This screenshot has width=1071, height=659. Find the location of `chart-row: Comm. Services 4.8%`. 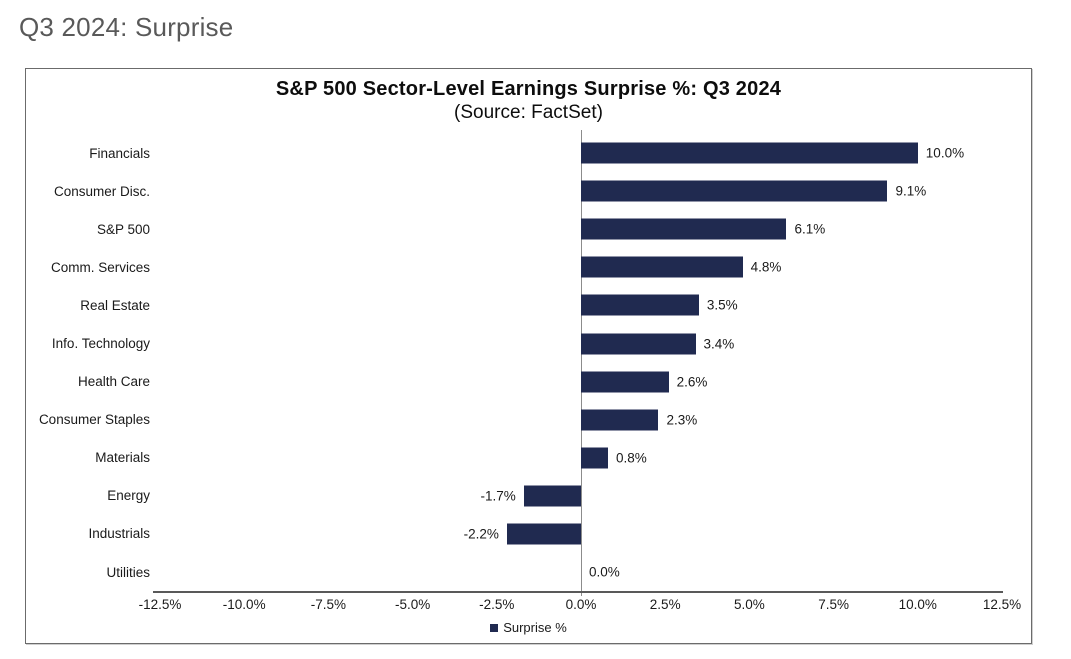

chart-row: Comm. Services 4.8% is located at coordinates (514, 267).